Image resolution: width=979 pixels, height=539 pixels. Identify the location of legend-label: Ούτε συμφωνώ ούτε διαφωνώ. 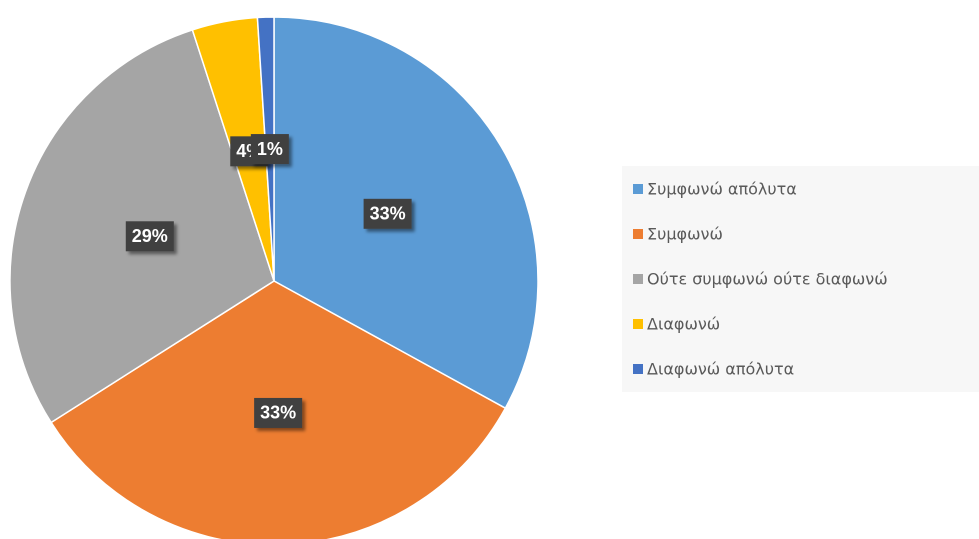
(767, 279).